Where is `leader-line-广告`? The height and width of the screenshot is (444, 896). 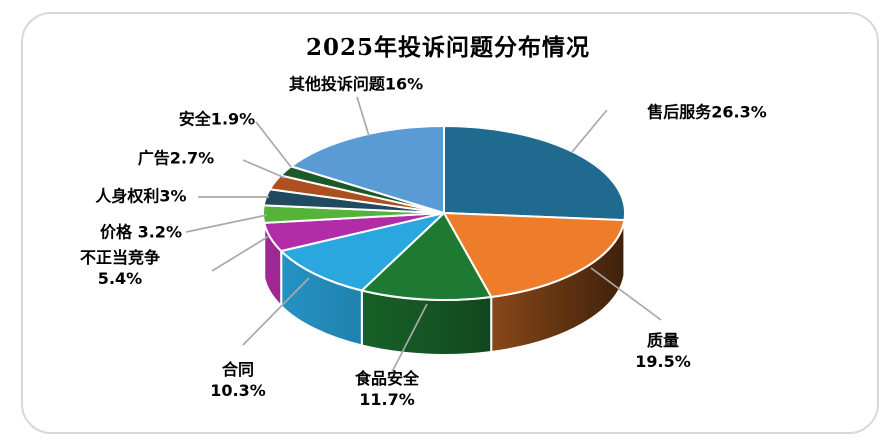 leader-line-广告 is located at coordinates (264, 169).